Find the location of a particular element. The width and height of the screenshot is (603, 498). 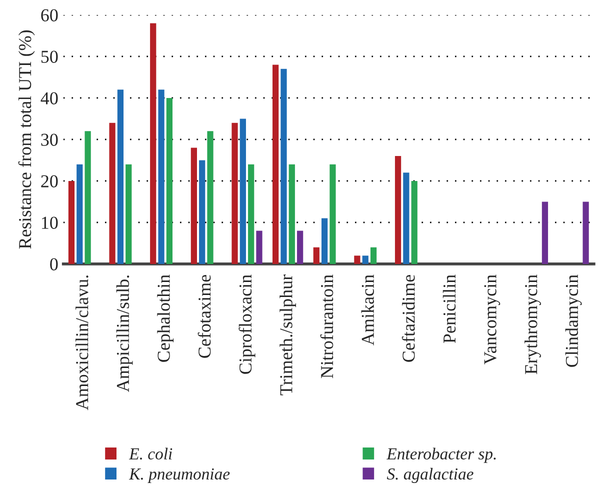

x-tick-label: Nitrofurantoin is located at coordinates (327, 326).